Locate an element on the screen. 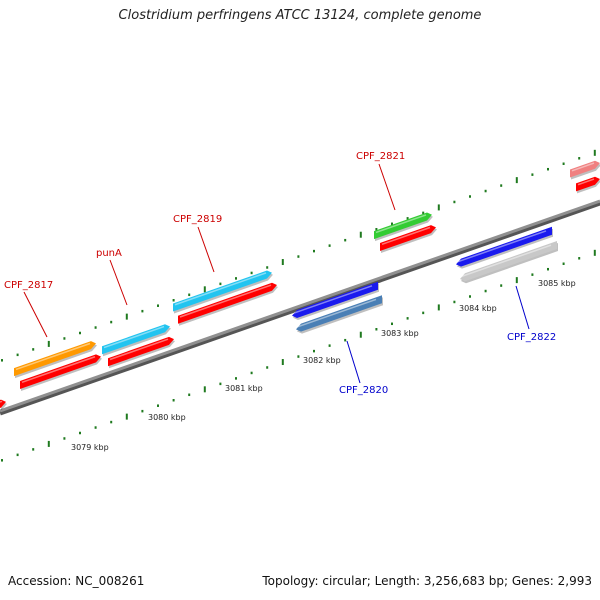  feature-cpf-2817-cds is located at coordinates (61, 372).